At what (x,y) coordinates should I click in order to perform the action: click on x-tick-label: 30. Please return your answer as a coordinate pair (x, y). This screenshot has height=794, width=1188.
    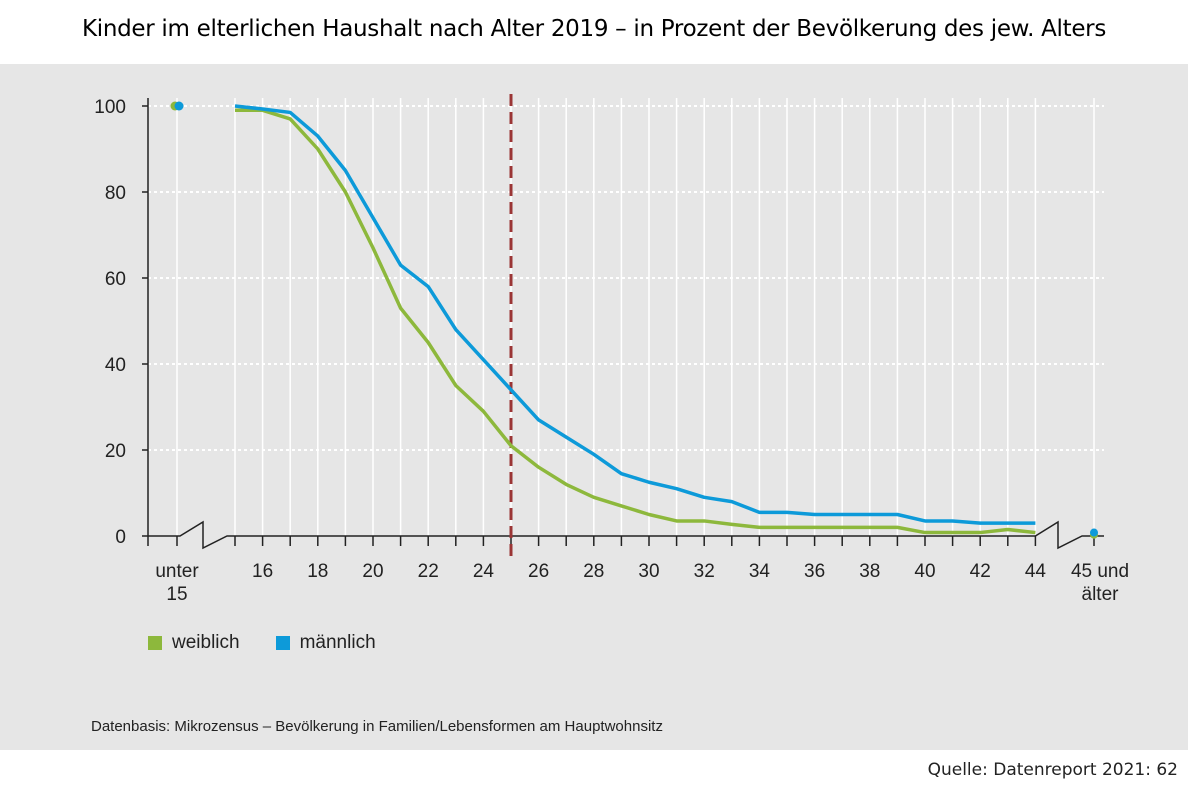
    Looking at the image, I should click on (648, 571).